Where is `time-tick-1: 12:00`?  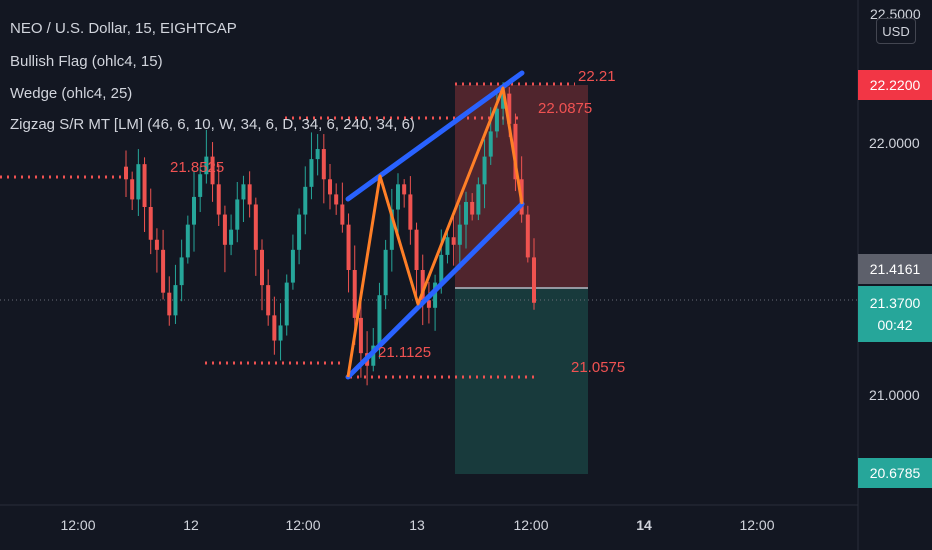
time-tick-1: 12:00 is located at coordinates (77, 525).